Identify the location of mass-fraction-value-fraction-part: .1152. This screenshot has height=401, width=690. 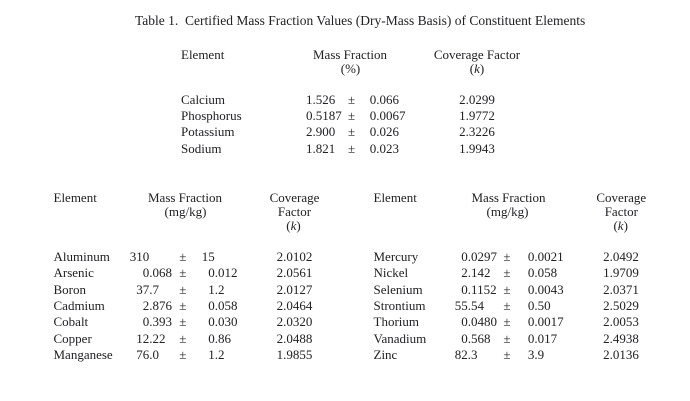
(482, 289).